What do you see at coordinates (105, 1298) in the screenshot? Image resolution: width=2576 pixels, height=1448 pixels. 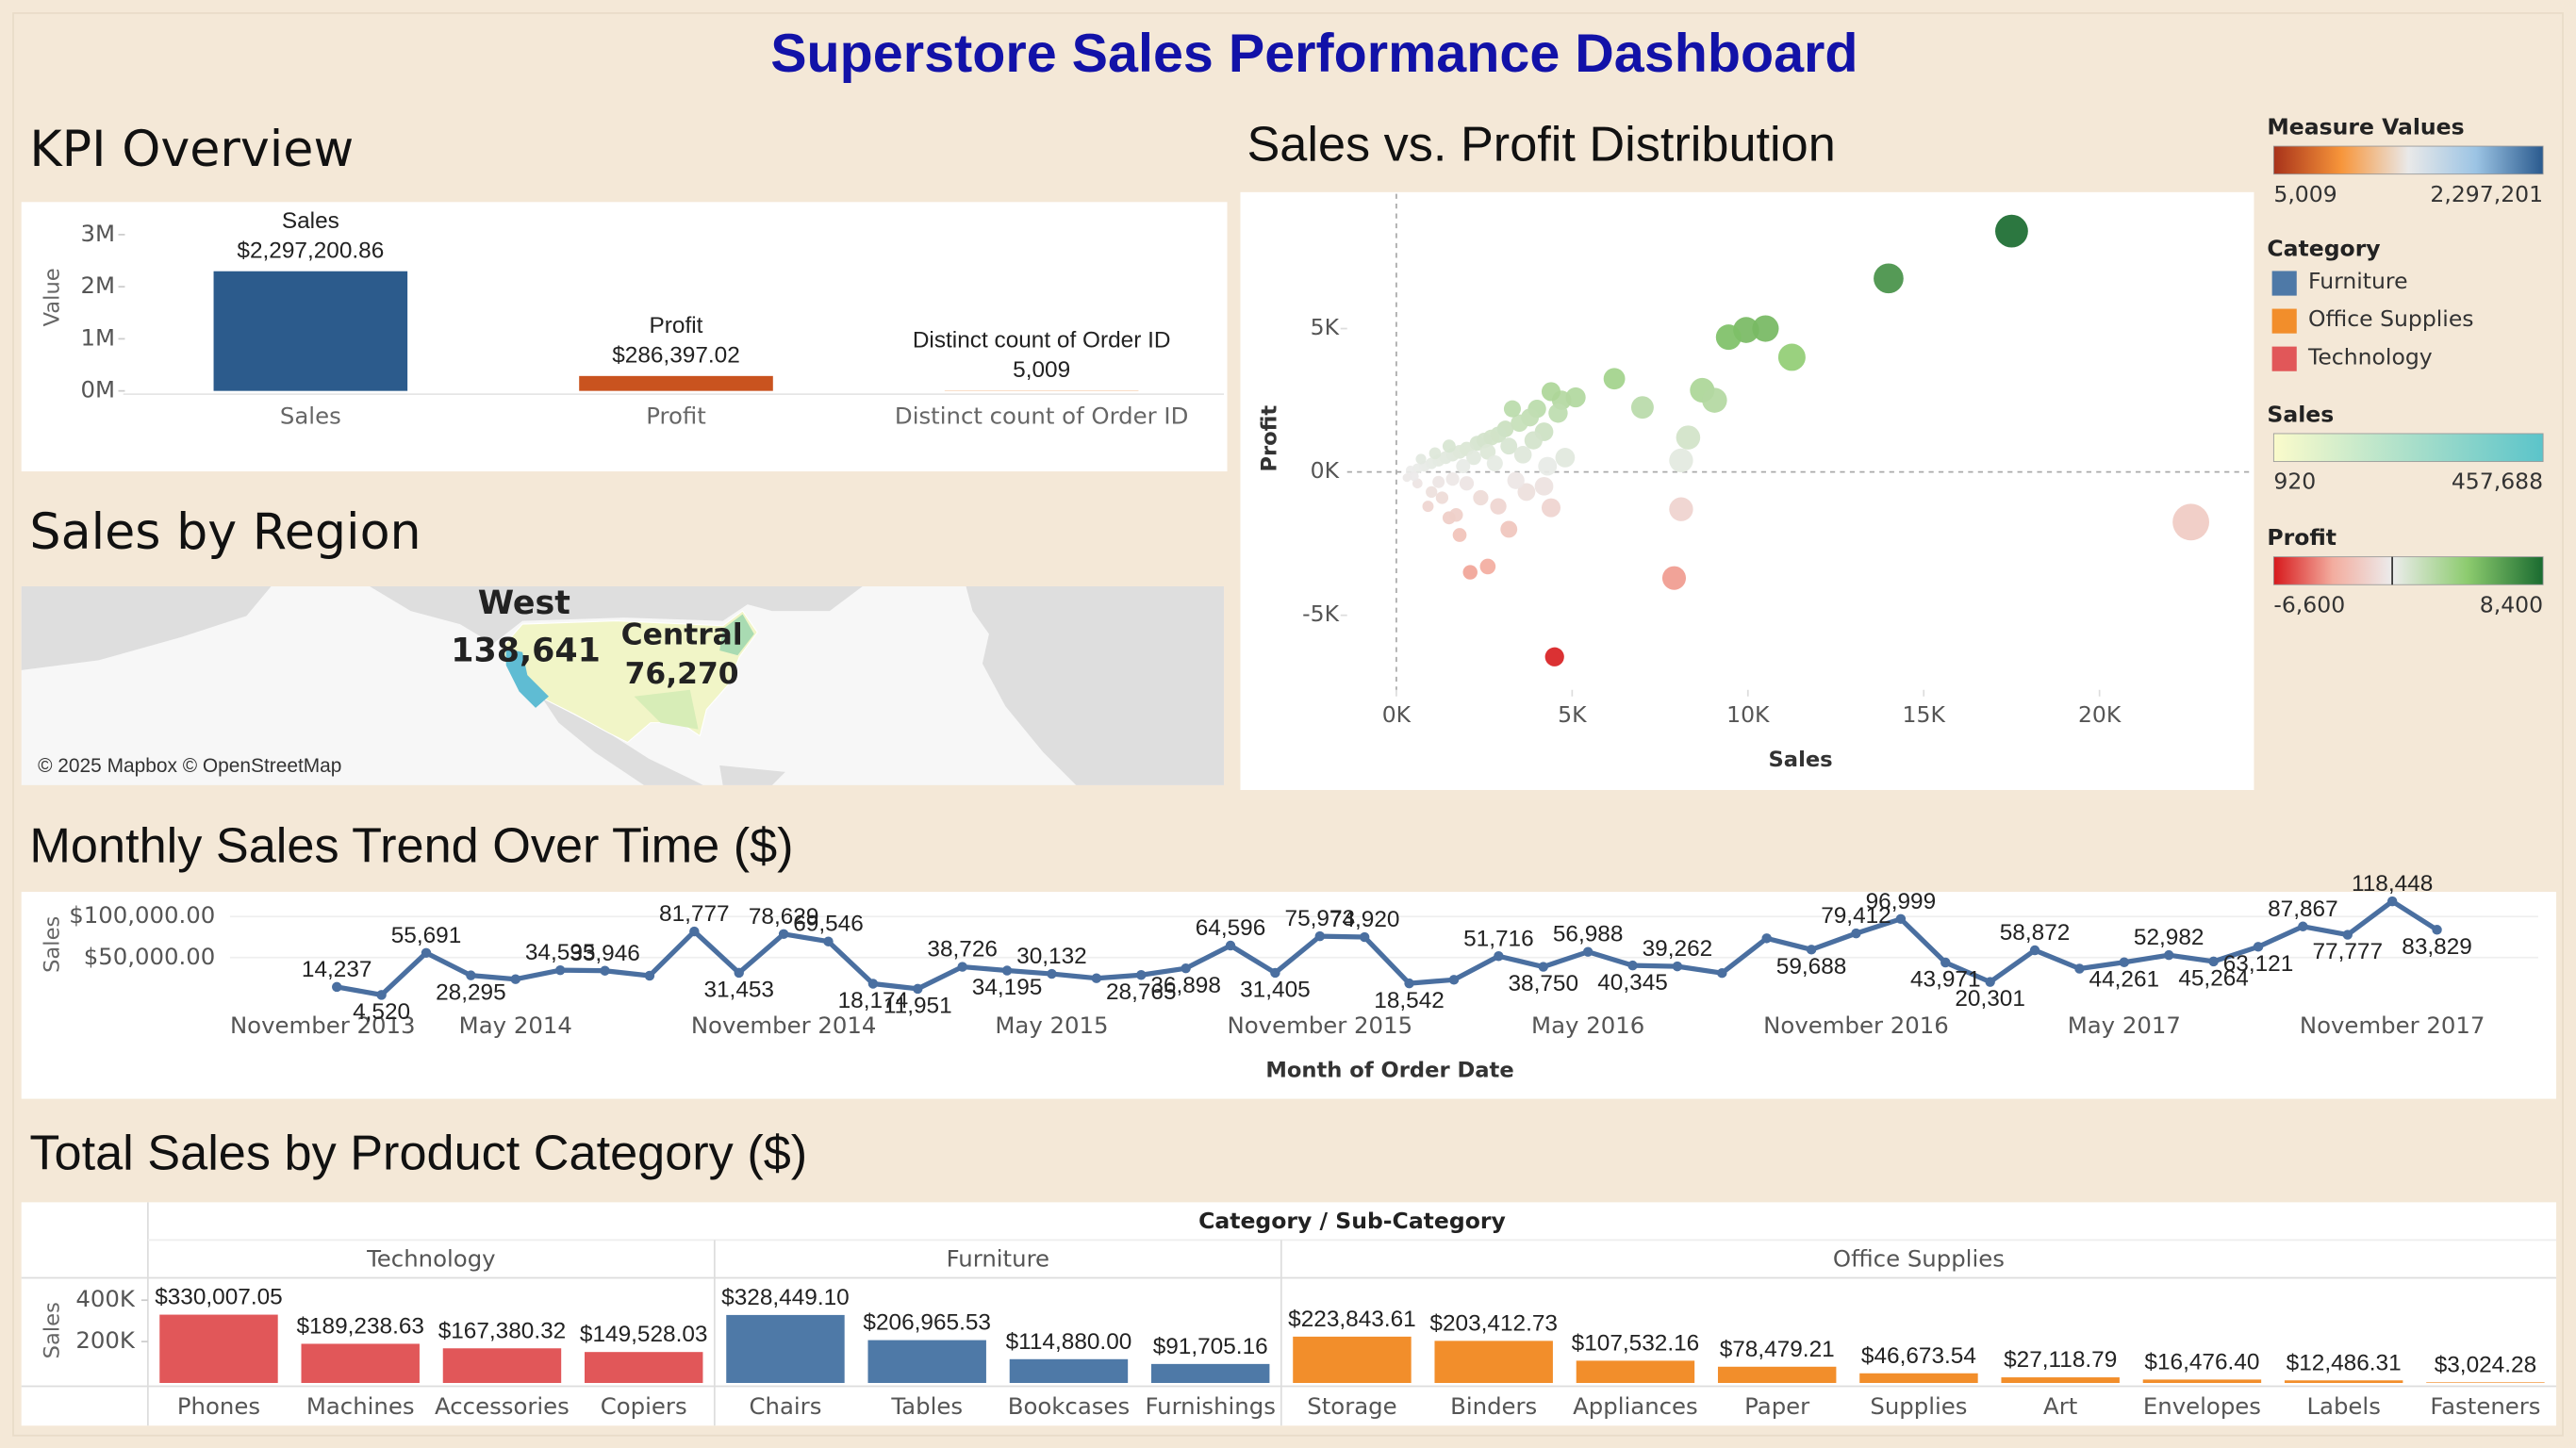 I see `y-tick-label: 400K` at bounding box center [105, 1298].